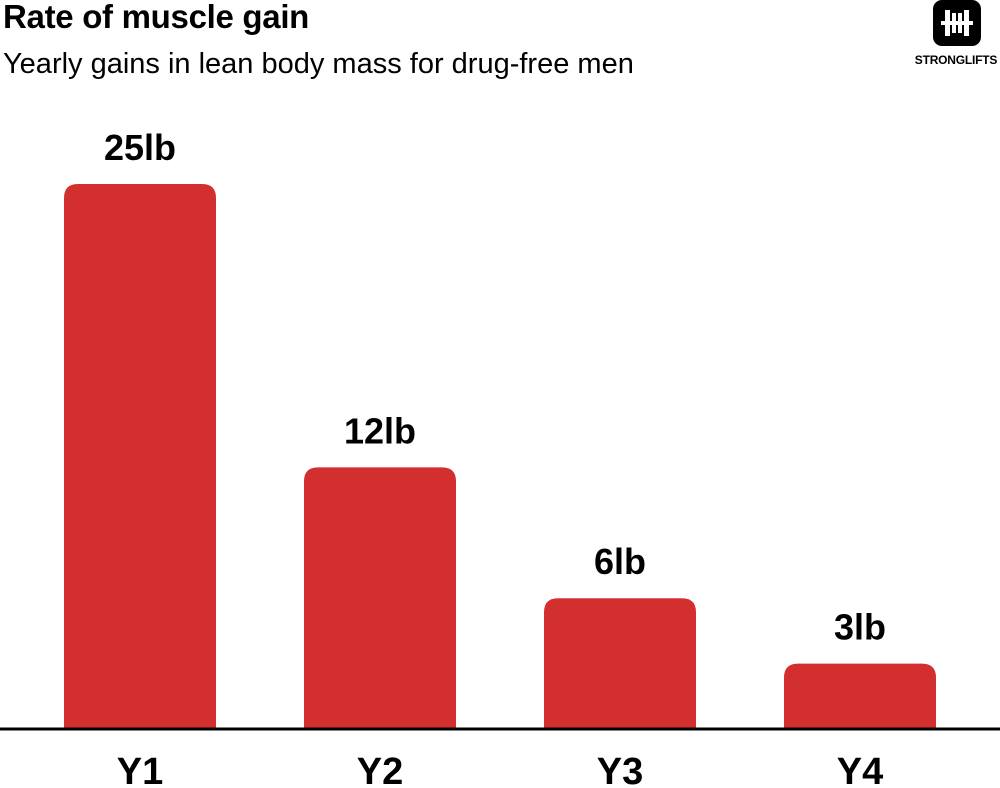 The height and width of the screenshot is (788, 1000). I want to click on data-label-y4: 3lb, so click(860, 627).